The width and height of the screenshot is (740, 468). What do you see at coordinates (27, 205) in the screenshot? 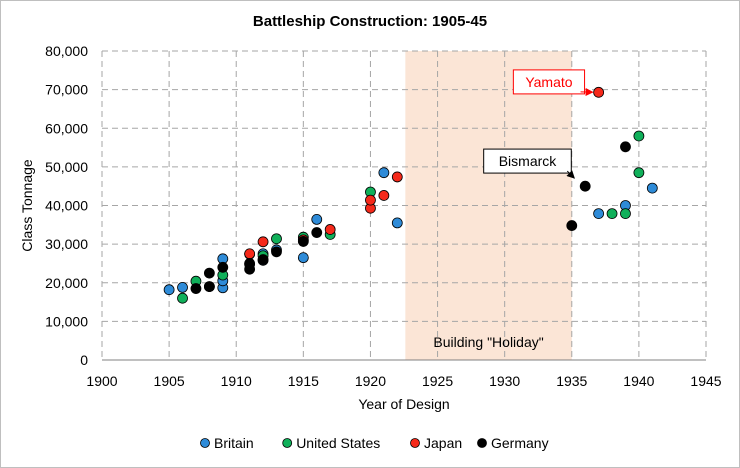
I see `y-axis-title: Class Tonnage` at bounding box center [27, 205].